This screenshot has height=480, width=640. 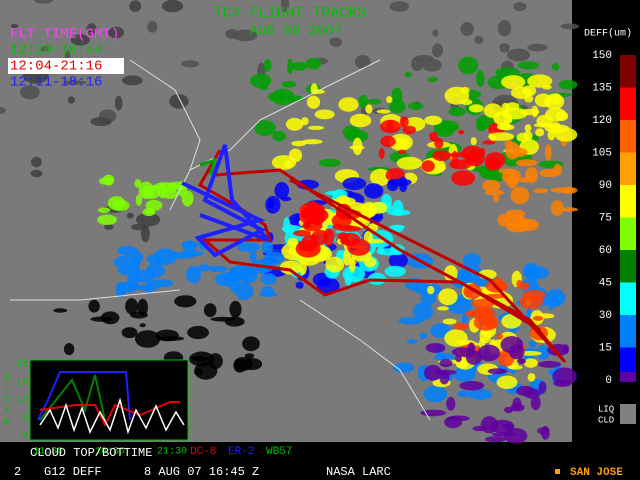 What do you see at coordinates (7, 390) in the screenshot?
I see `inset-y-label: L` at bounding box center [7, 390].